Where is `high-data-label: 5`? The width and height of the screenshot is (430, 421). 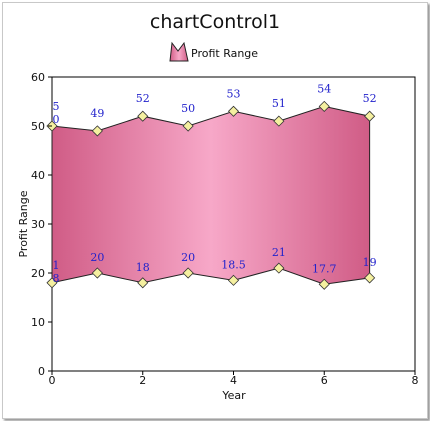 high-data-label: 5 is located at coordinates (56, 106).